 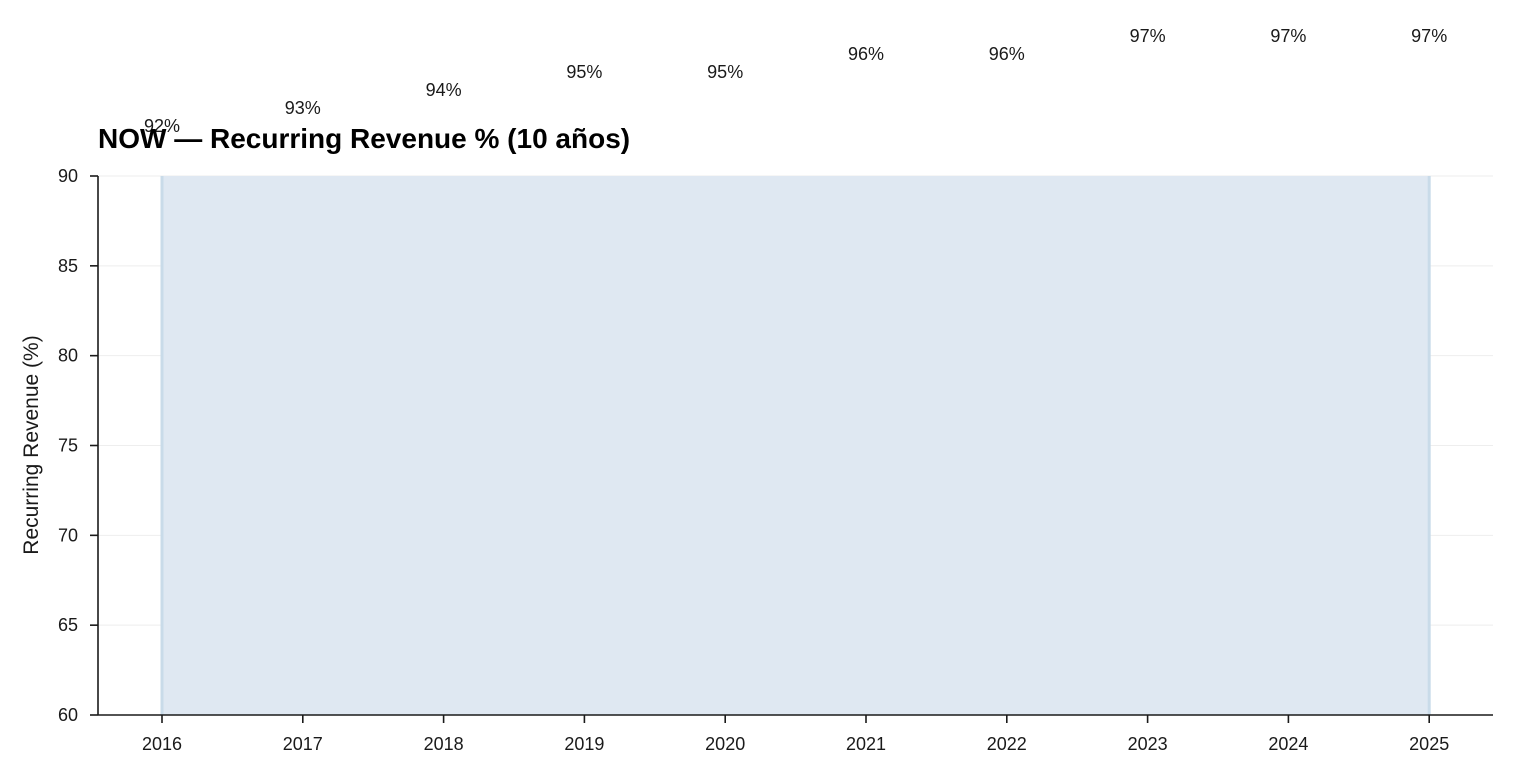 What do you see at coordinates (162, 126) in the screenshot?
I see `data-label: 92%` at bounding box center [162, 126].